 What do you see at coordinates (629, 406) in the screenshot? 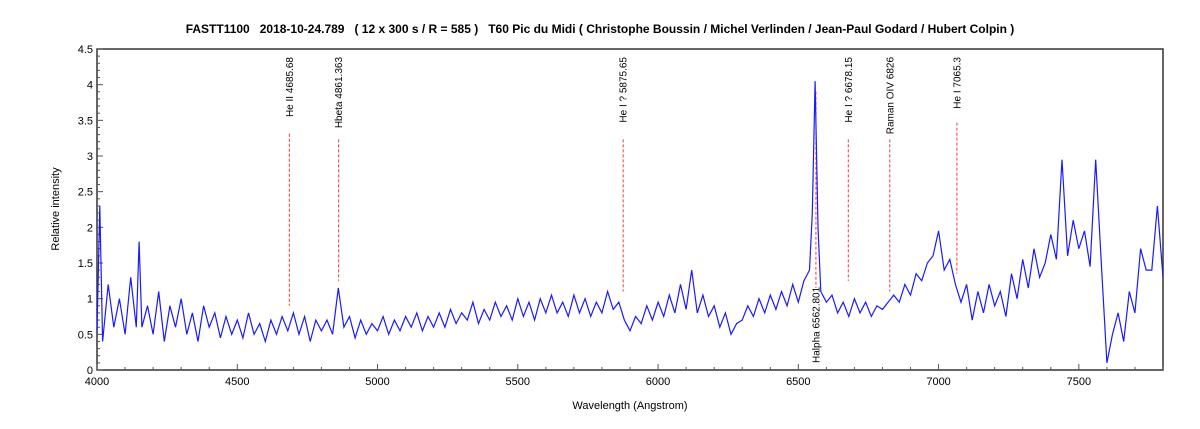
I see `x-axis-label: Wavelength (Angstrom)` at bounding box center [629, 406].